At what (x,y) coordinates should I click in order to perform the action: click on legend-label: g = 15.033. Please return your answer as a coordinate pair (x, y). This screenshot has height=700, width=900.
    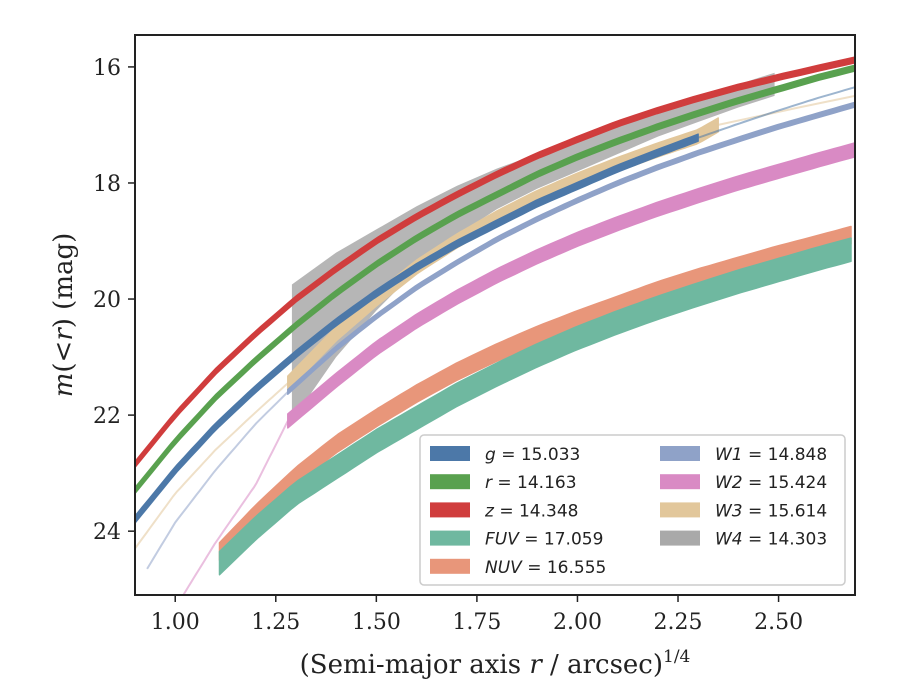
    Looking at the image, I should click on (532, 455).